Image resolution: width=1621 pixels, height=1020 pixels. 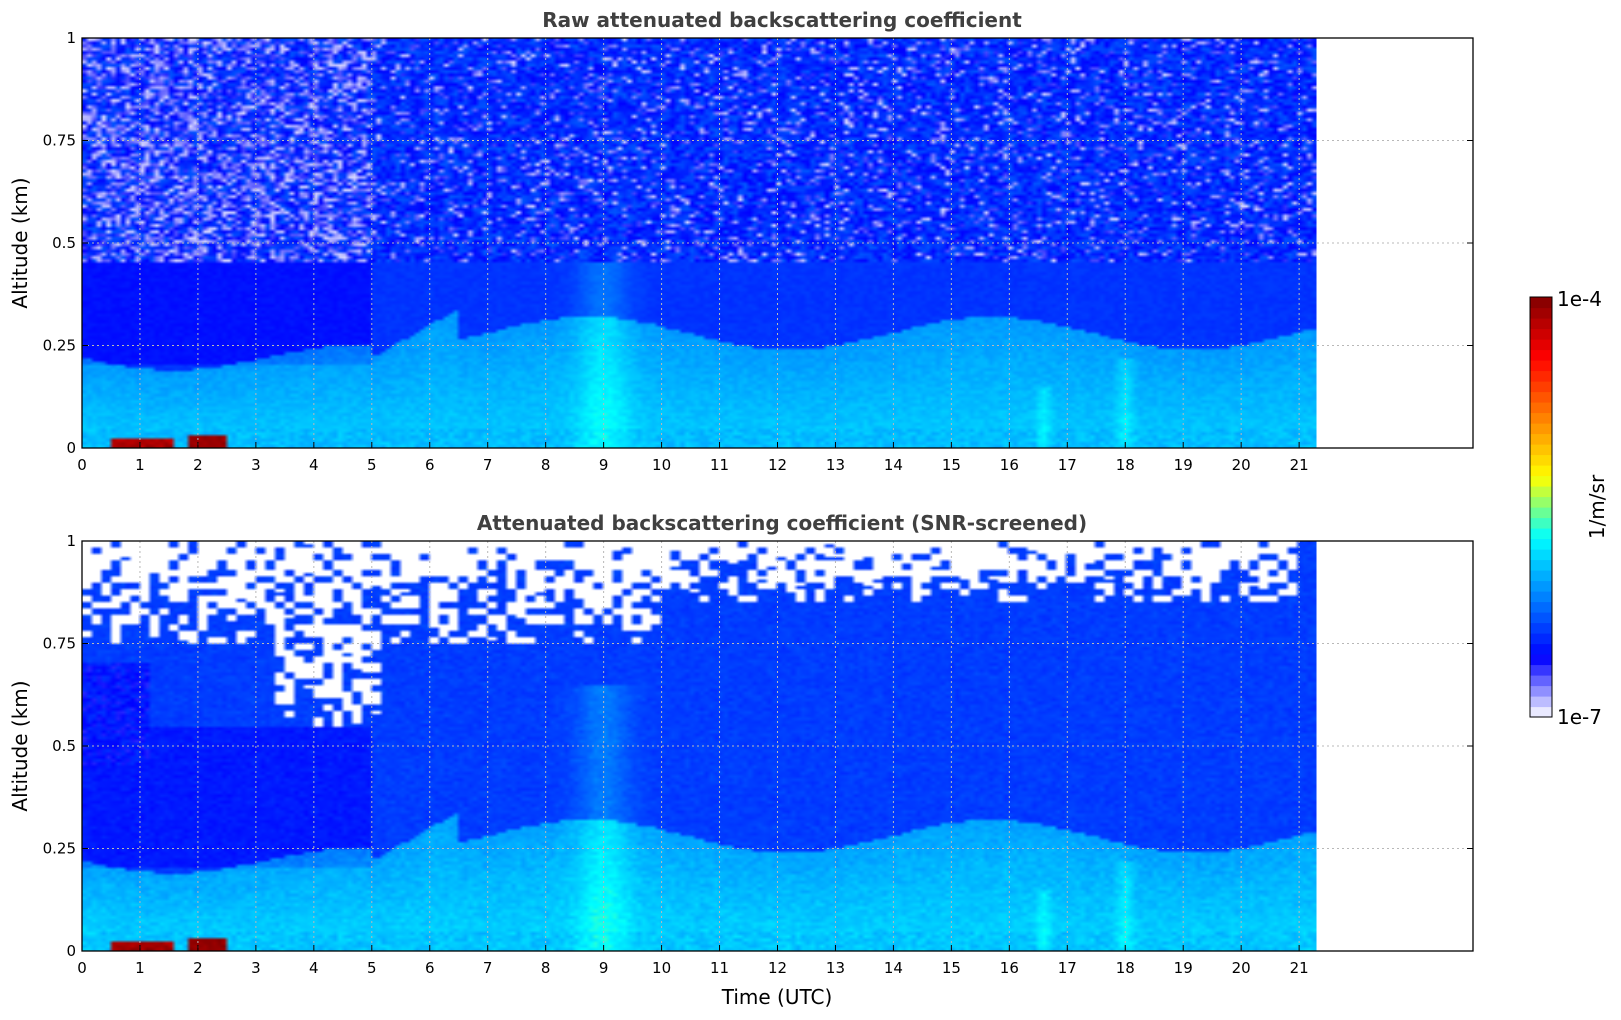 What do you see at coordinates (1579, 299) in the screenshot?
I see `colorbar-max-label: 1e-4` at bounding box center [1579, 299].